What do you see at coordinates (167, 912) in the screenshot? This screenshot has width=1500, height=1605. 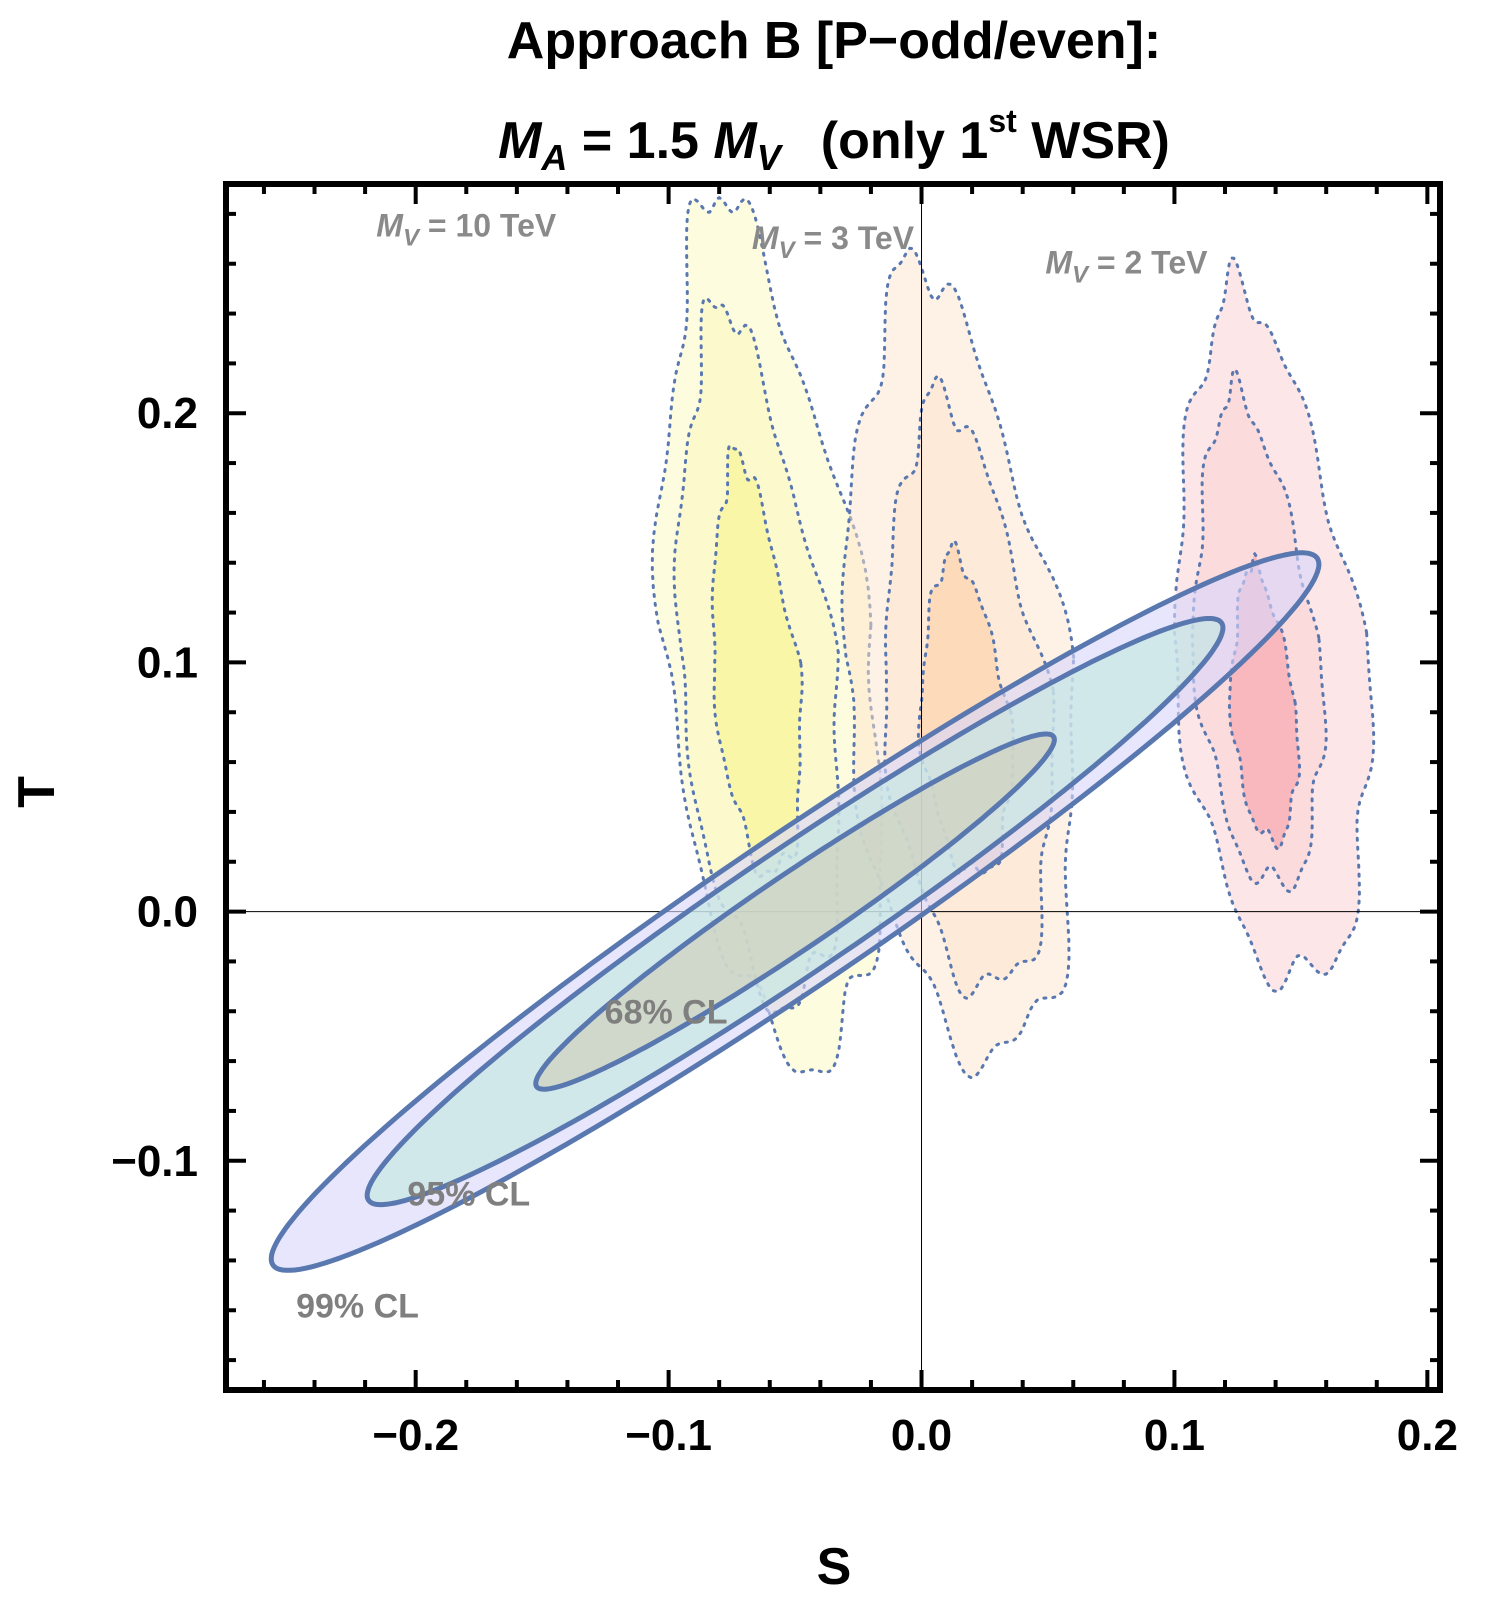 I see `y-tick-label: 0.0` at bounding box center [167, 912].